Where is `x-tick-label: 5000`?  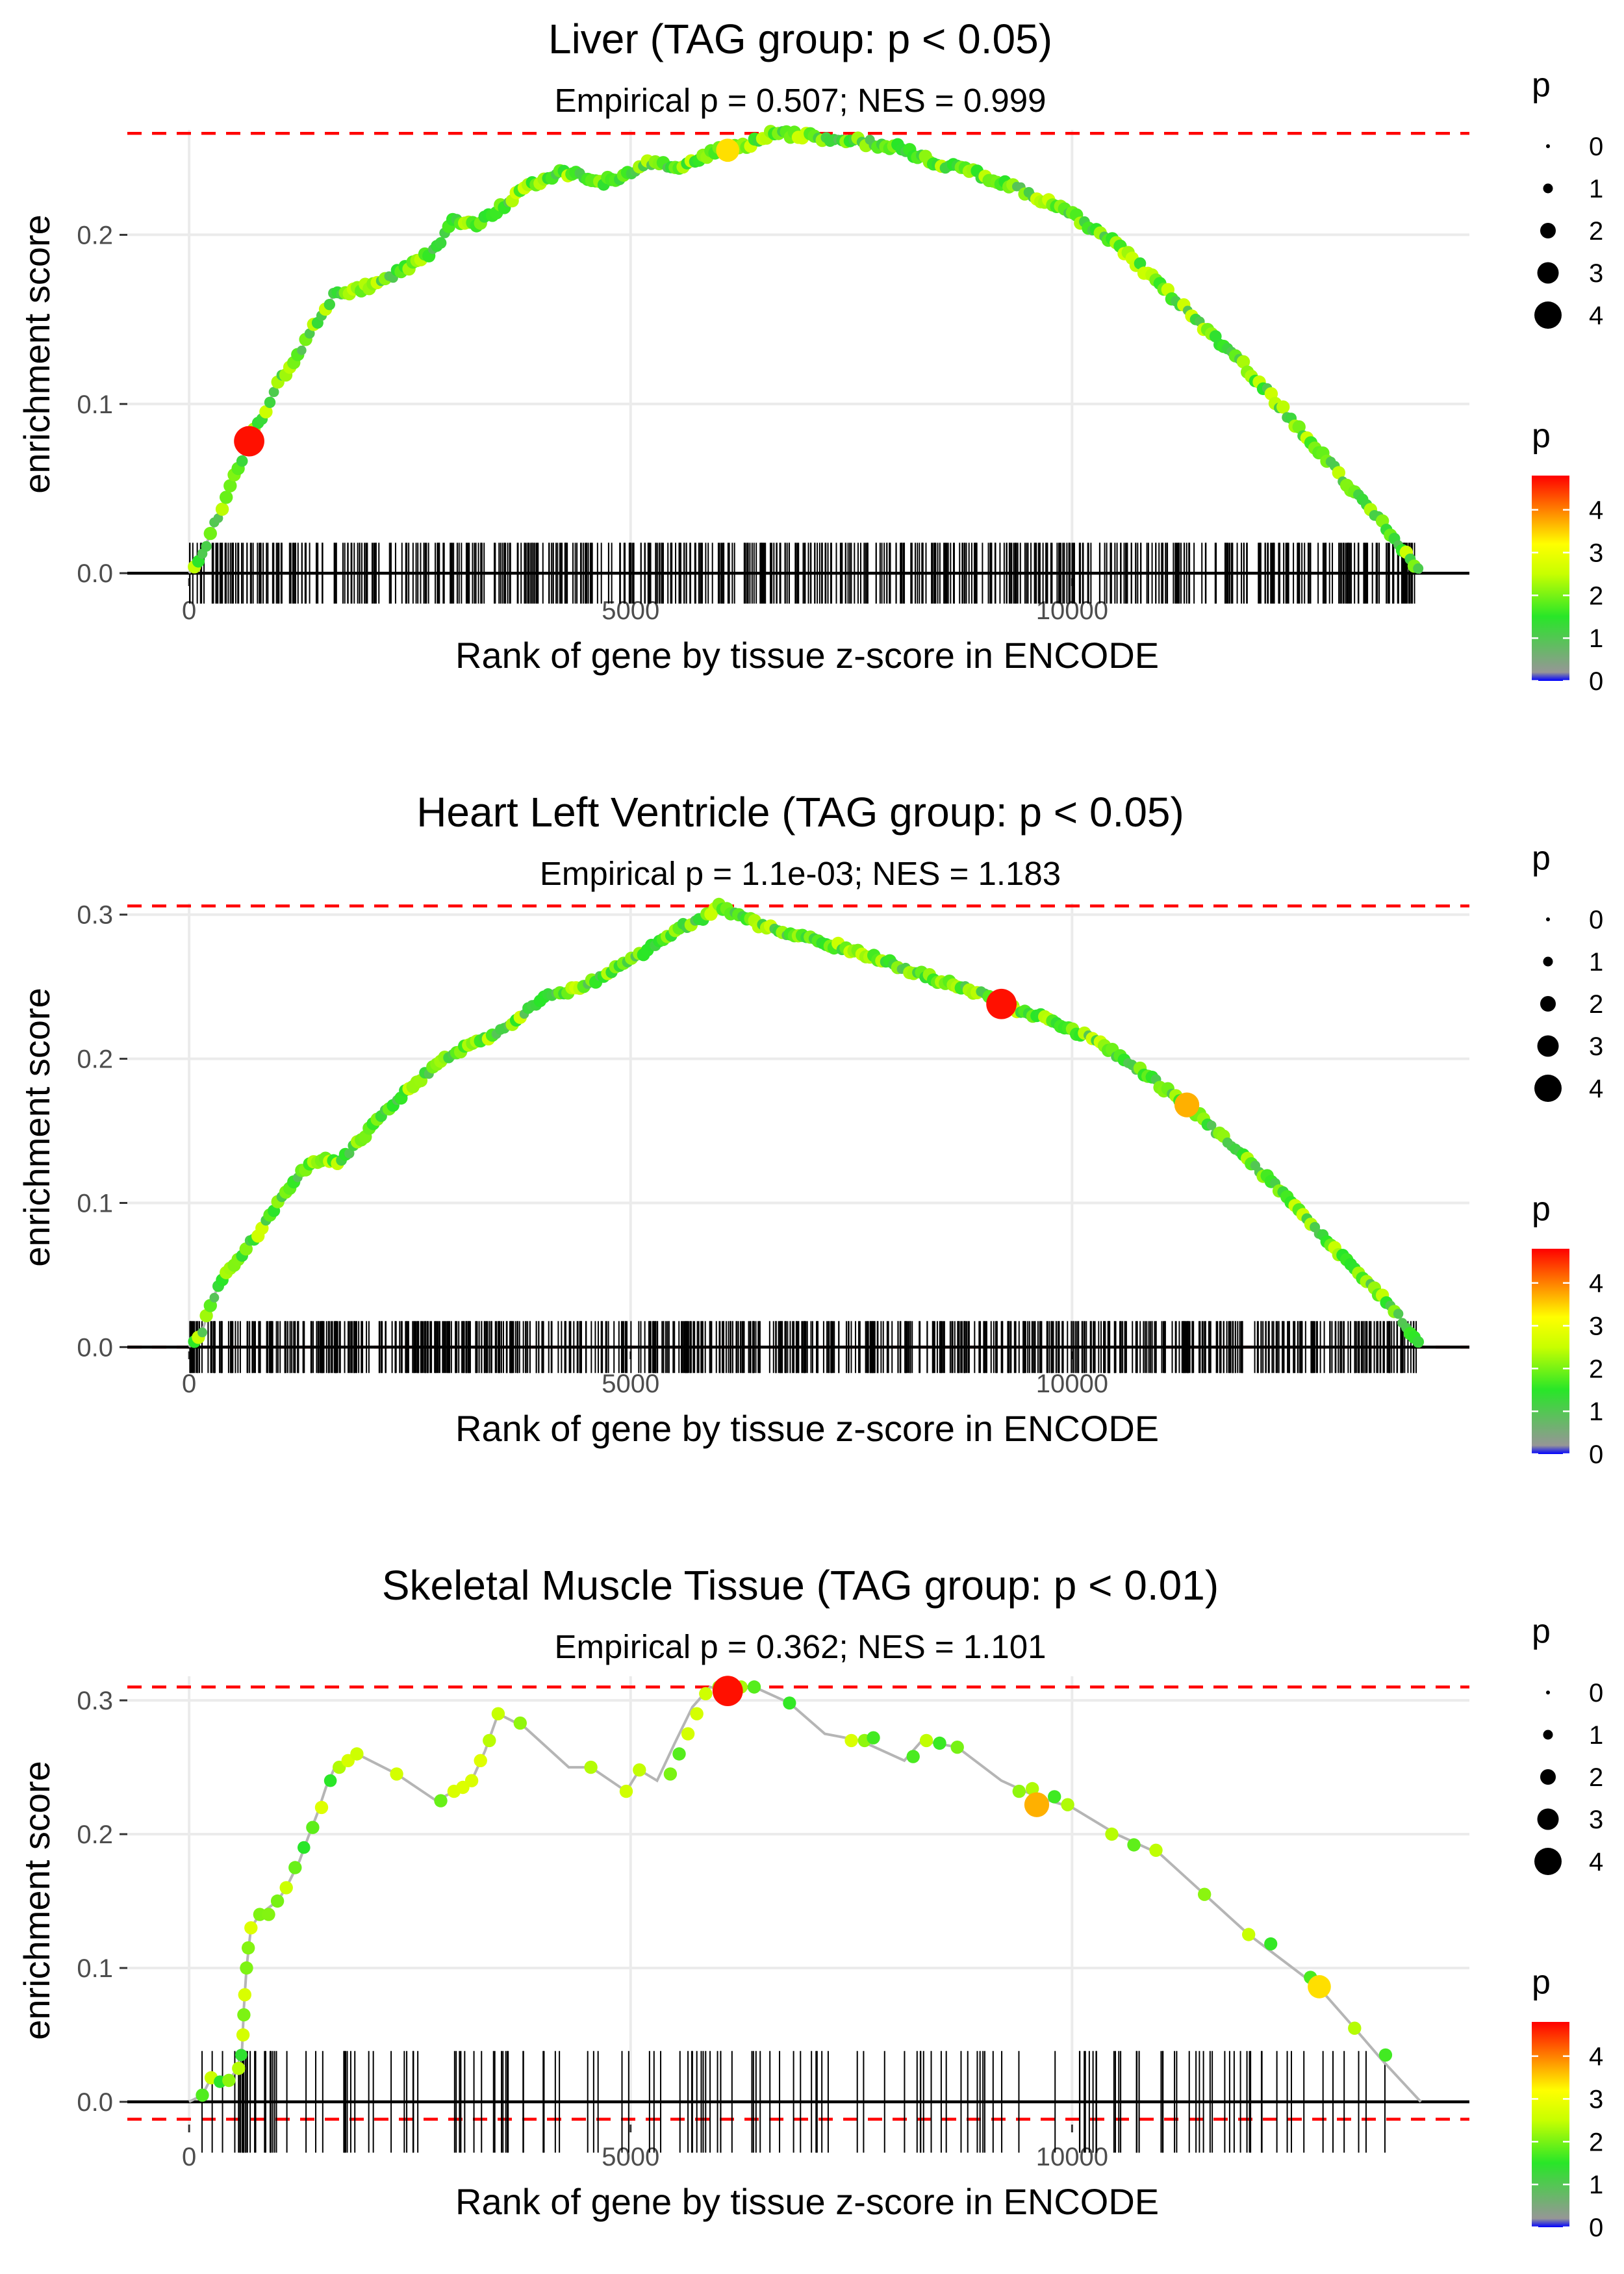
x-tick-label: 5000 is located at coordinates (630, 2157).